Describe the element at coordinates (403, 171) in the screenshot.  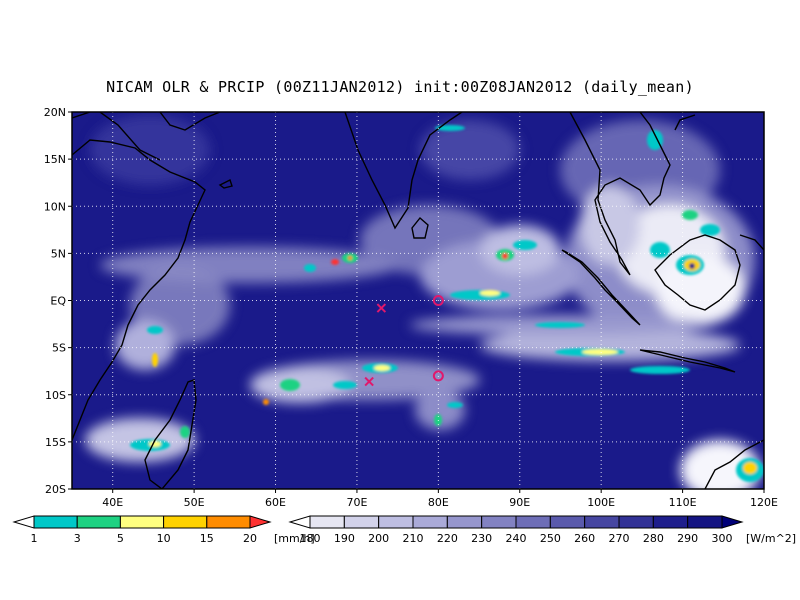
I see `india-coast` at that location.